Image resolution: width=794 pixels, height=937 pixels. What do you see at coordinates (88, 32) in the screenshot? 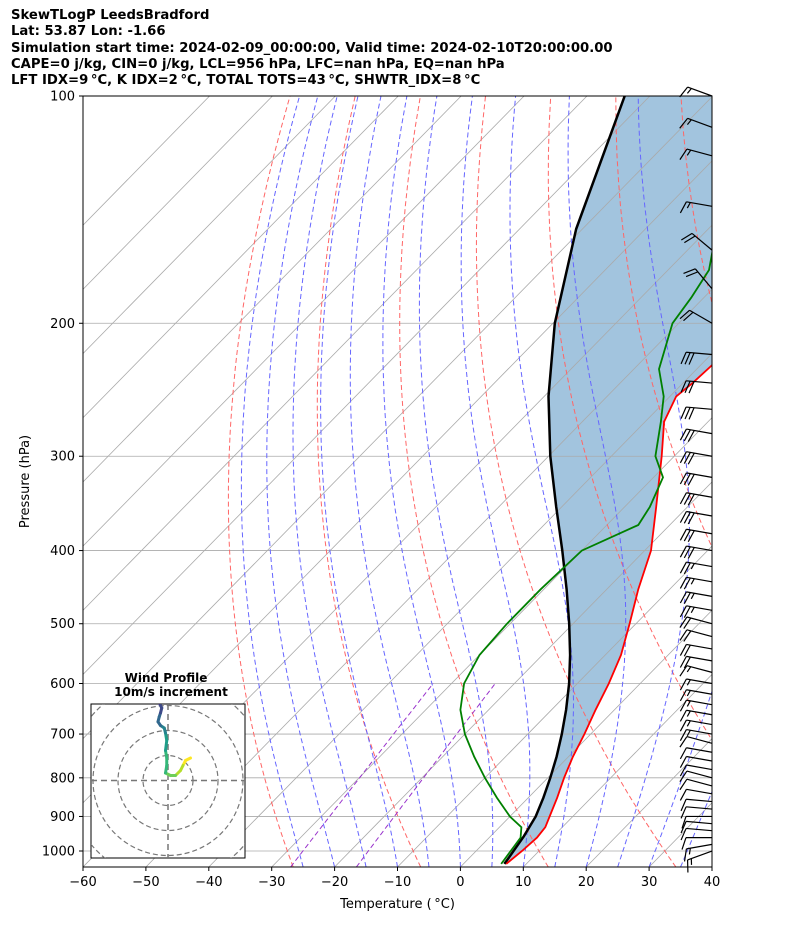
I see `header-coordinates: Lat: 53.87 Lon: -1.66` at bounding box center [88, 32].